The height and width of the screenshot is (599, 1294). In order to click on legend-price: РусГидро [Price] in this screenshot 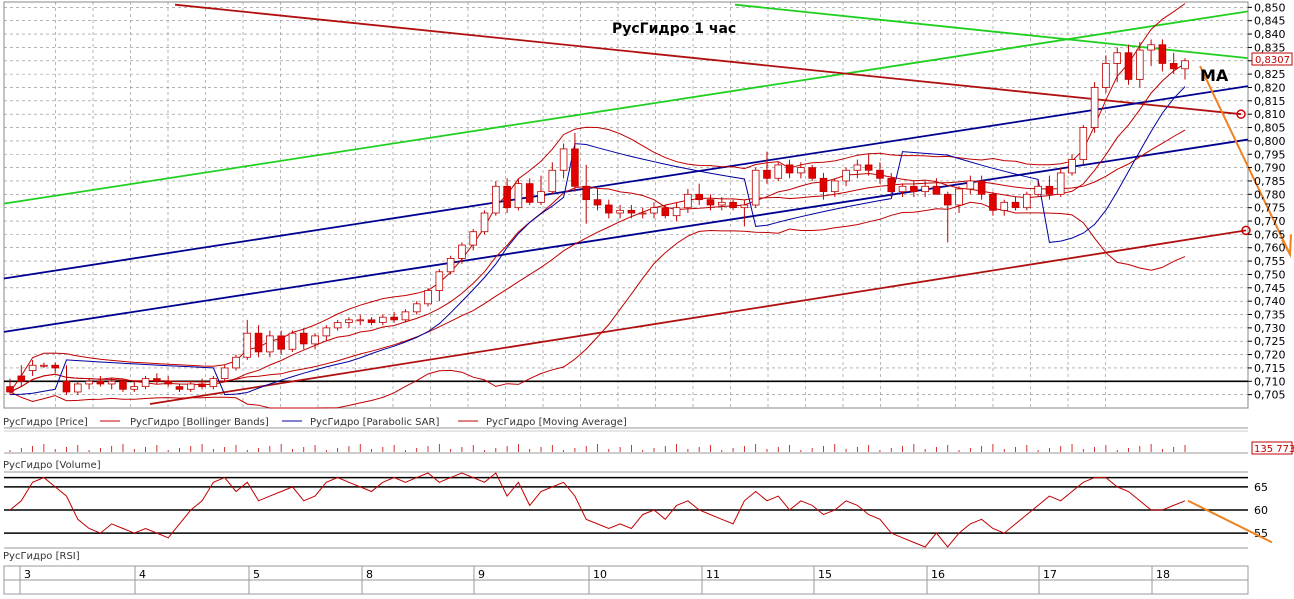, I will do `click(45, 422)`.